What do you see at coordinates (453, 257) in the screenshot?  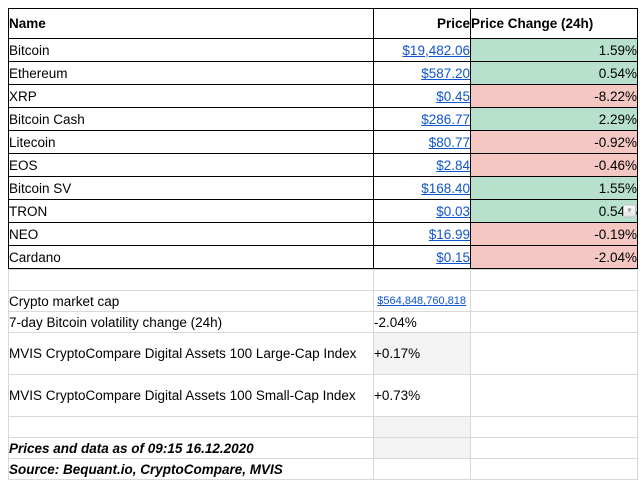 I see `price-link: $0.15` at bounding box center [453, 257].